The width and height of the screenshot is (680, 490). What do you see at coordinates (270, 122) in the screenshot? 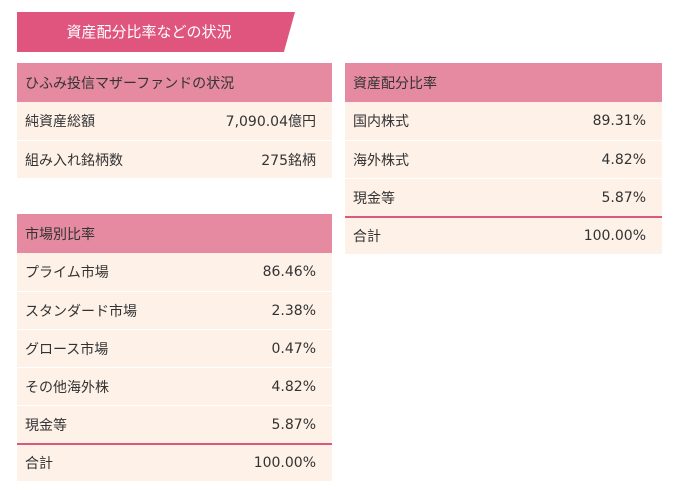
I see `row-value: 7,090.04億円` at bounding box center [270, 122].